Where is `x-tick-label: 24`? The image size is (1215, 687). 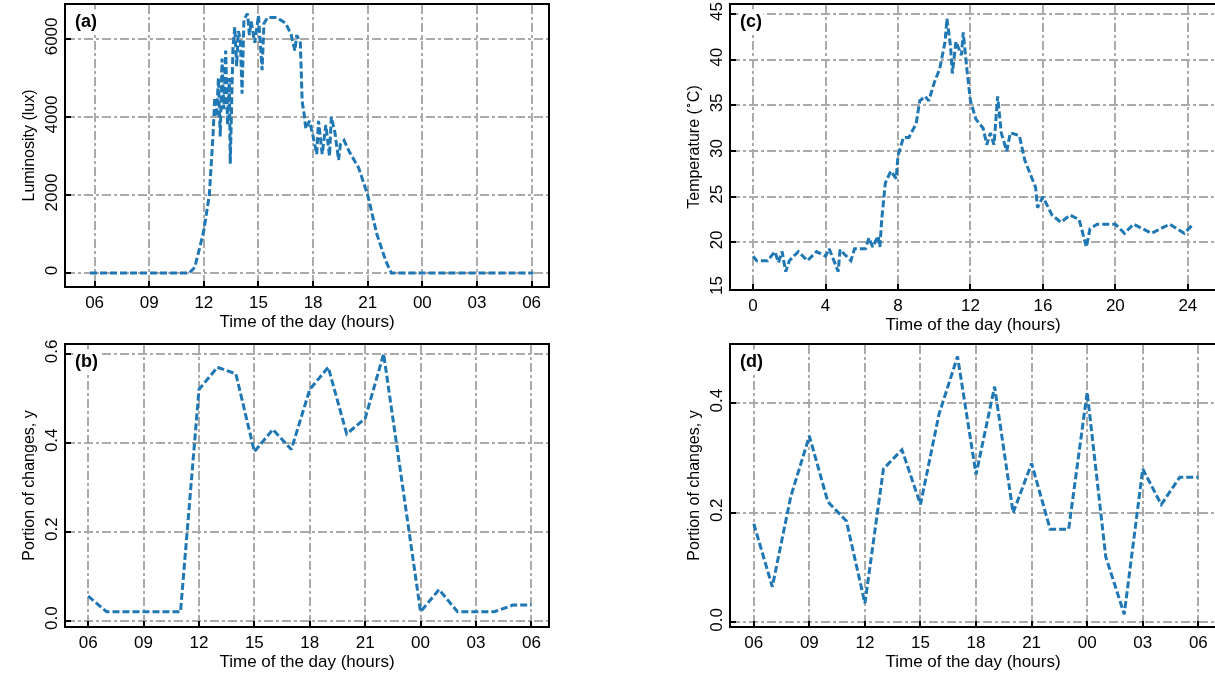 x-tick-label: 24 is located at coordinates (1188, 306).